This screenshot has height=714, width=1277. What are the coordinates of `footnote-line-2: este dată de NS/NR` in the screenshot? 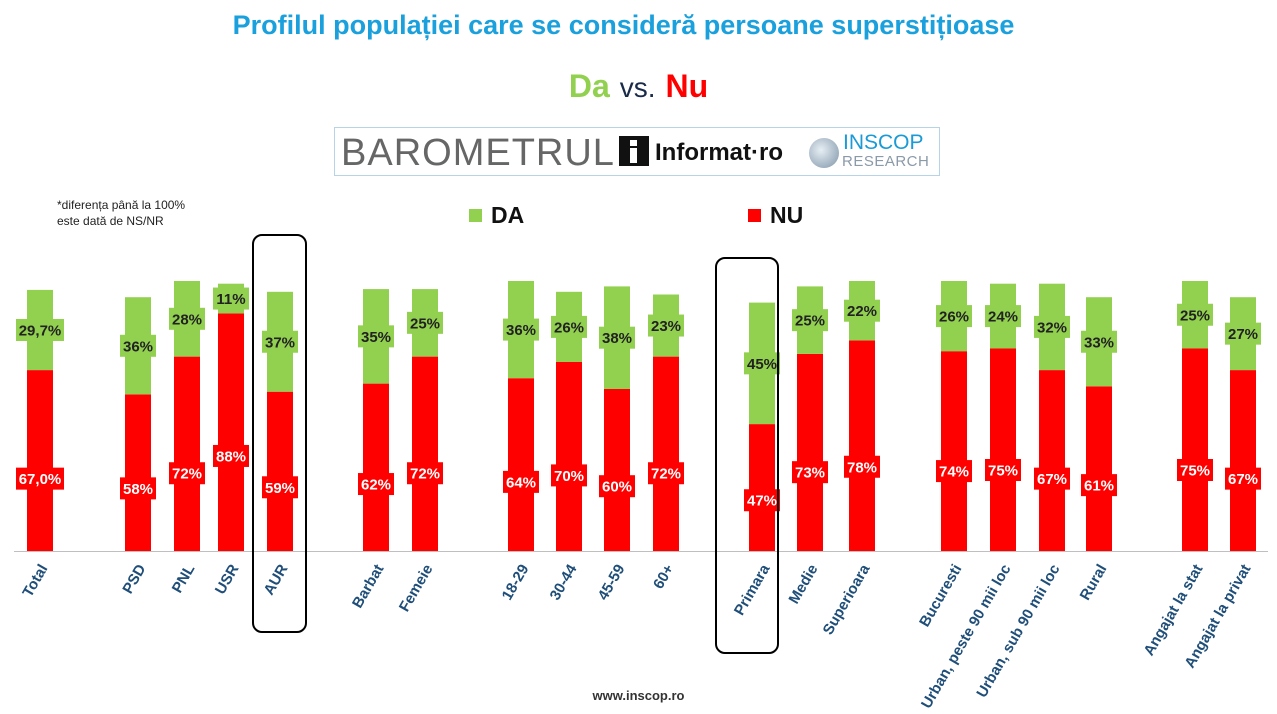 It's located at (110, 221).